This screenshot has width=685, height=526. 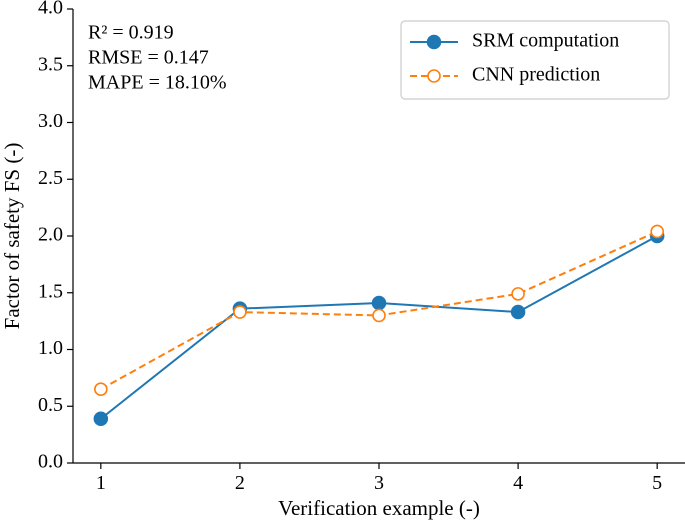 What do you see at coordinates (379, 483) in the screenshot?
I see `x-tick-label: 3` at bounding box center [379, 483].